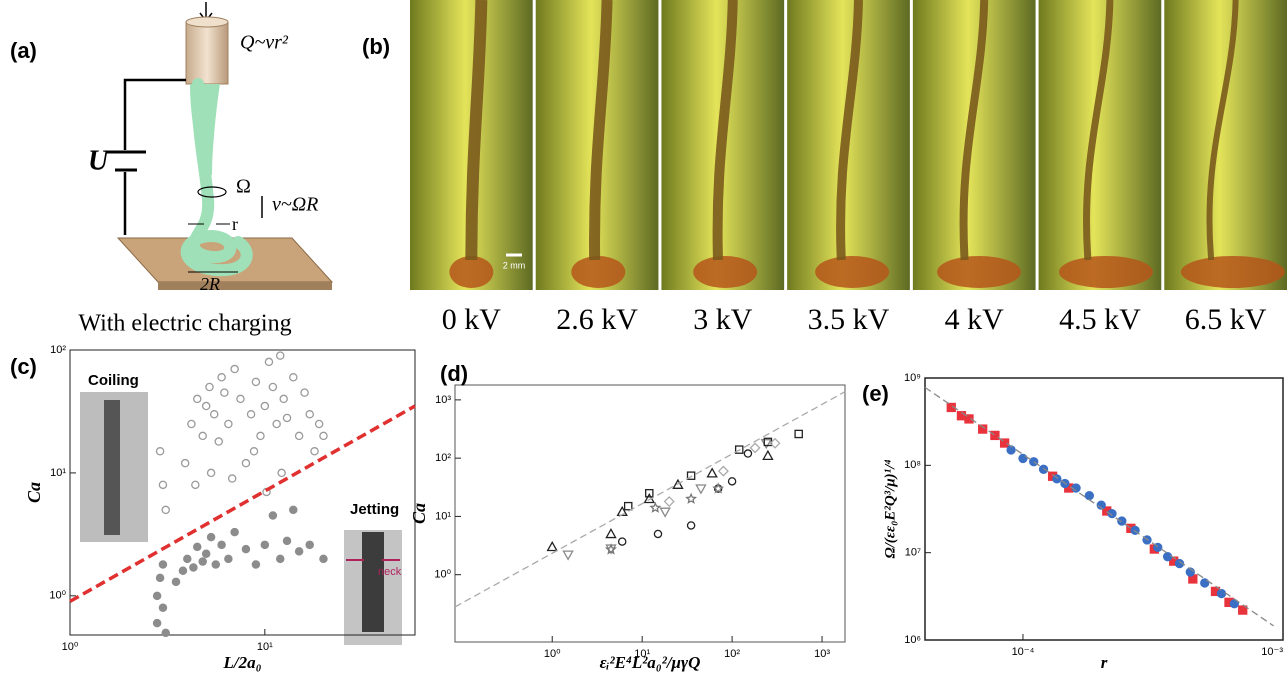 This screenshot has height=681, width=1287. What do you see at coordinates (552, 654) in the screenshot?
I see `x-tick-label: 10⁰` at bounding box center [552, 654].